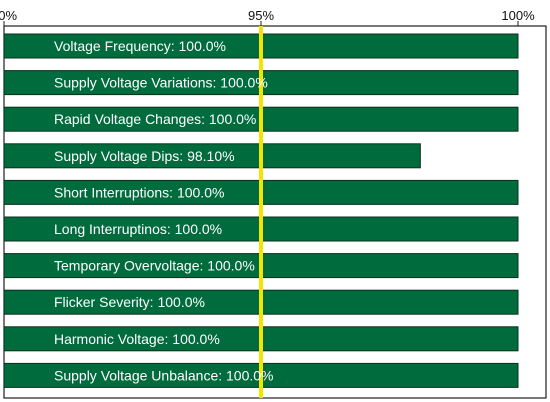  Describe the element at coordinates (518, 15) in the screenshot. I see `x-tick-label: 100%` at that location.